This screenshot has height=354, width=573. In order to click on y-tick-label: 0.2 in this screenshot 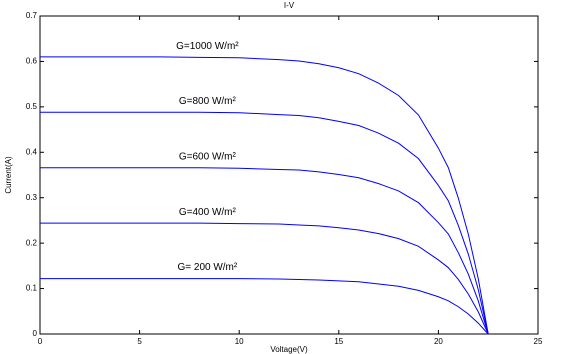, I will do `click(32, 242)`.